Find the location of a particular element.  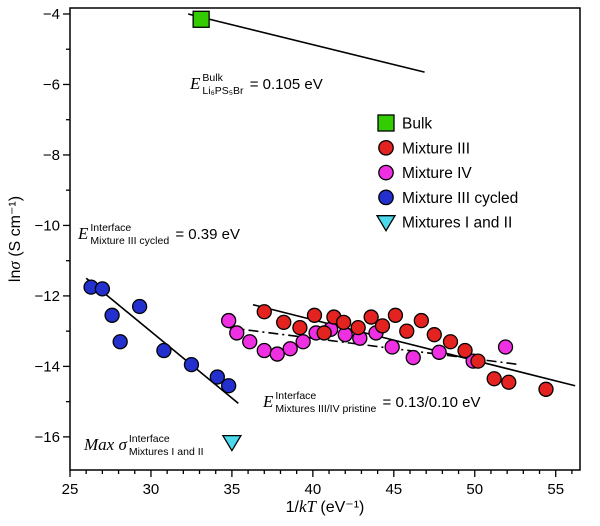

x-tick-label: 45 is located at coordinates (393, 489).